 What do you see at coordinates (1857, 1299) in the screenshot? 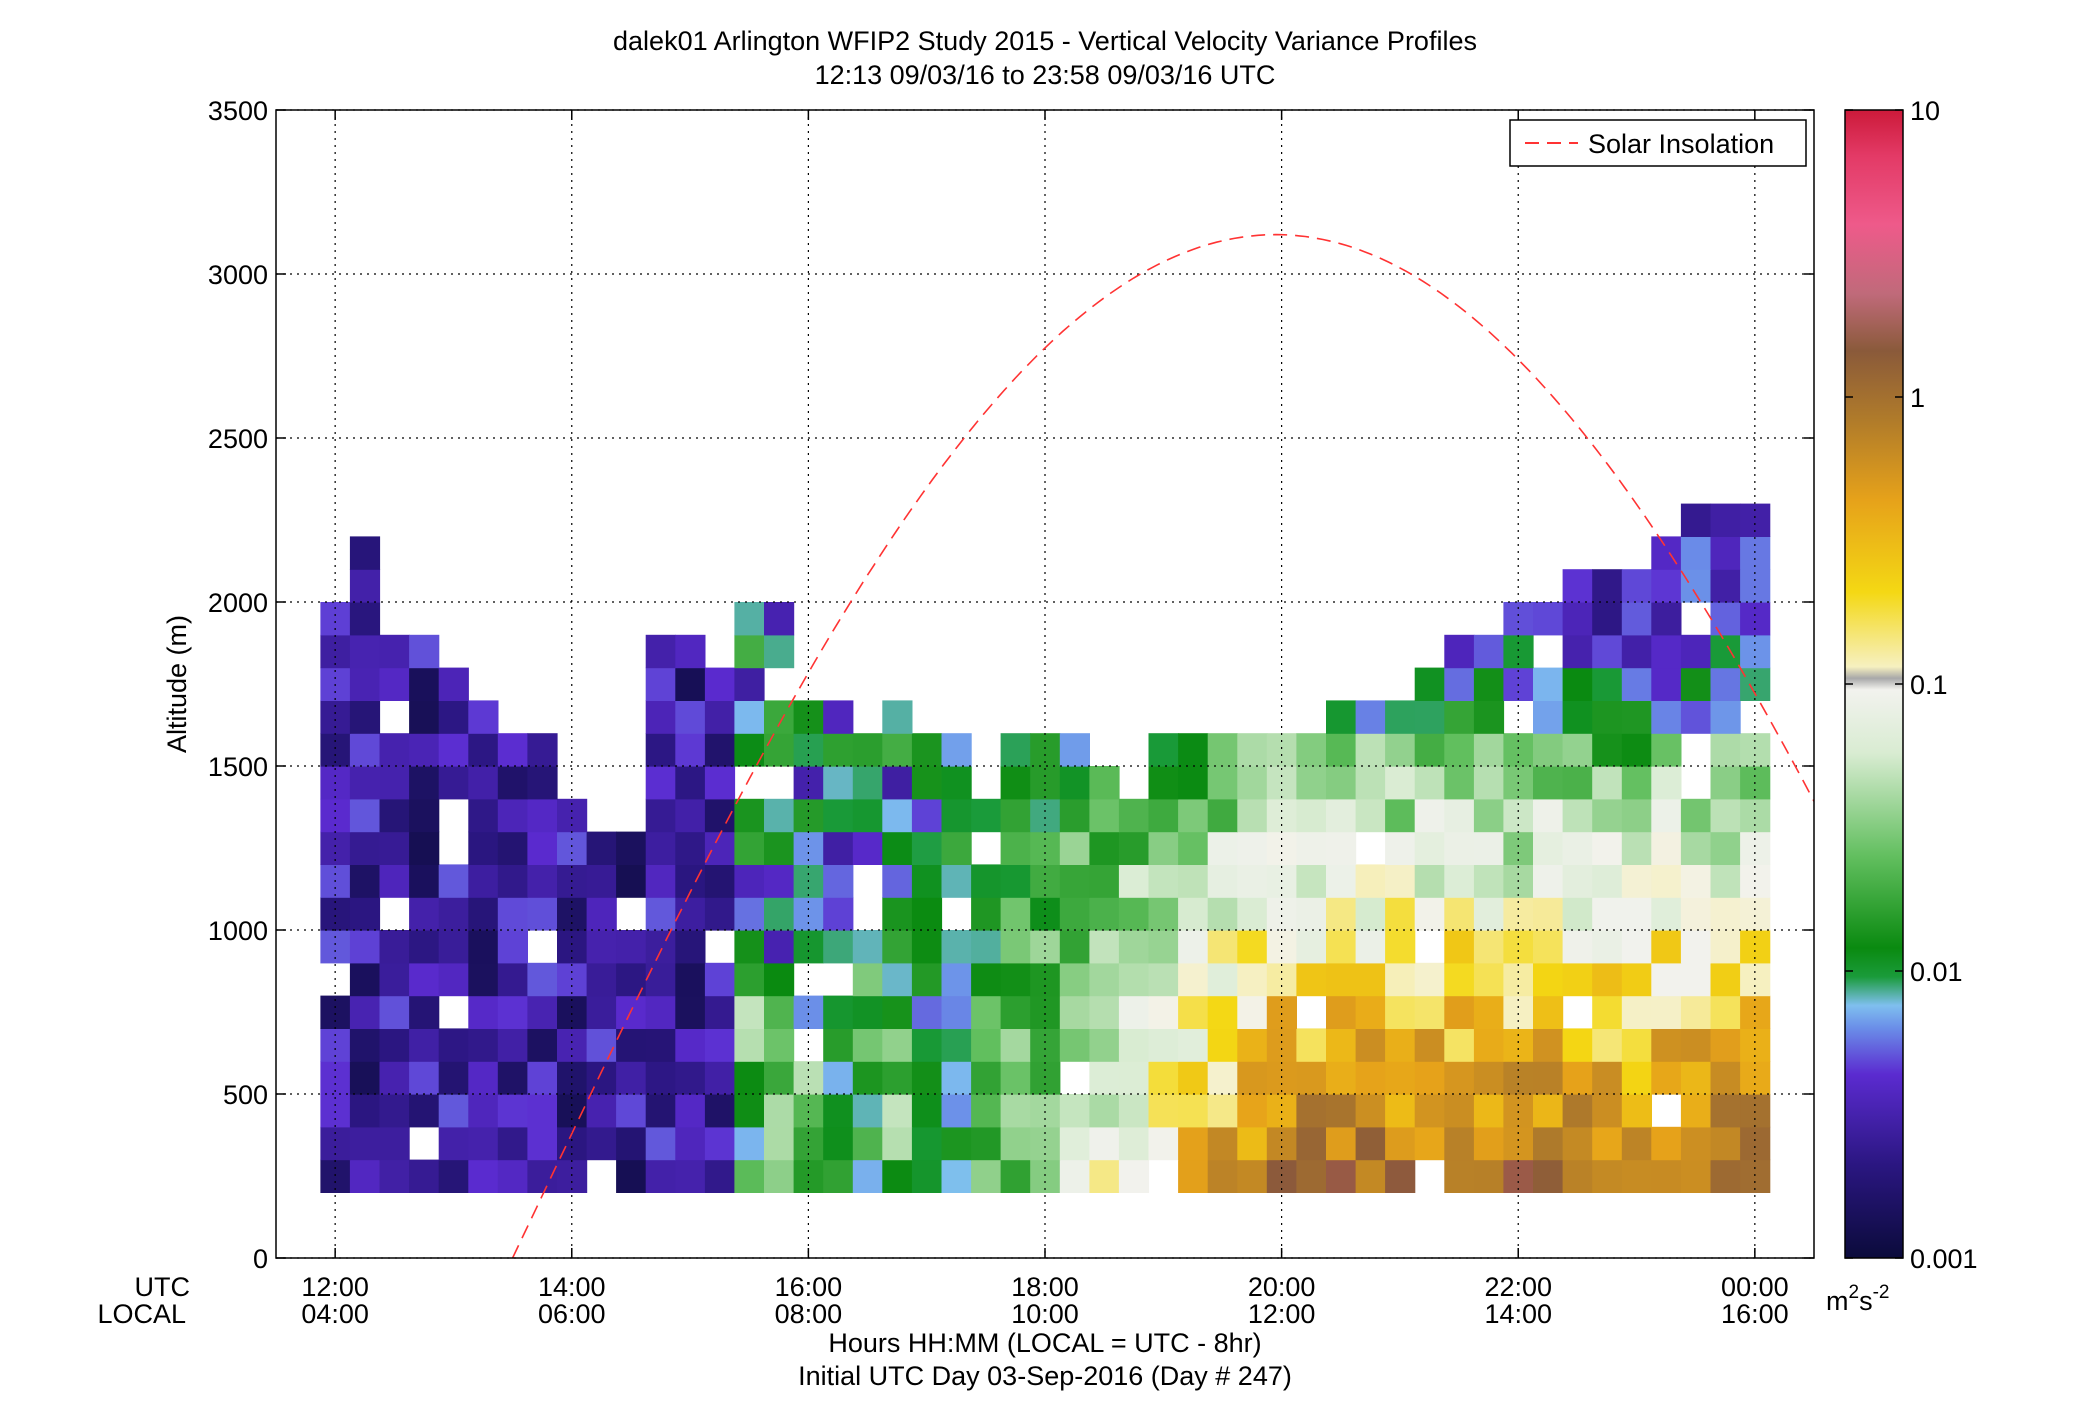
I see `colorbar-unit: m2s-2` at bounding box center [1857, 1299].